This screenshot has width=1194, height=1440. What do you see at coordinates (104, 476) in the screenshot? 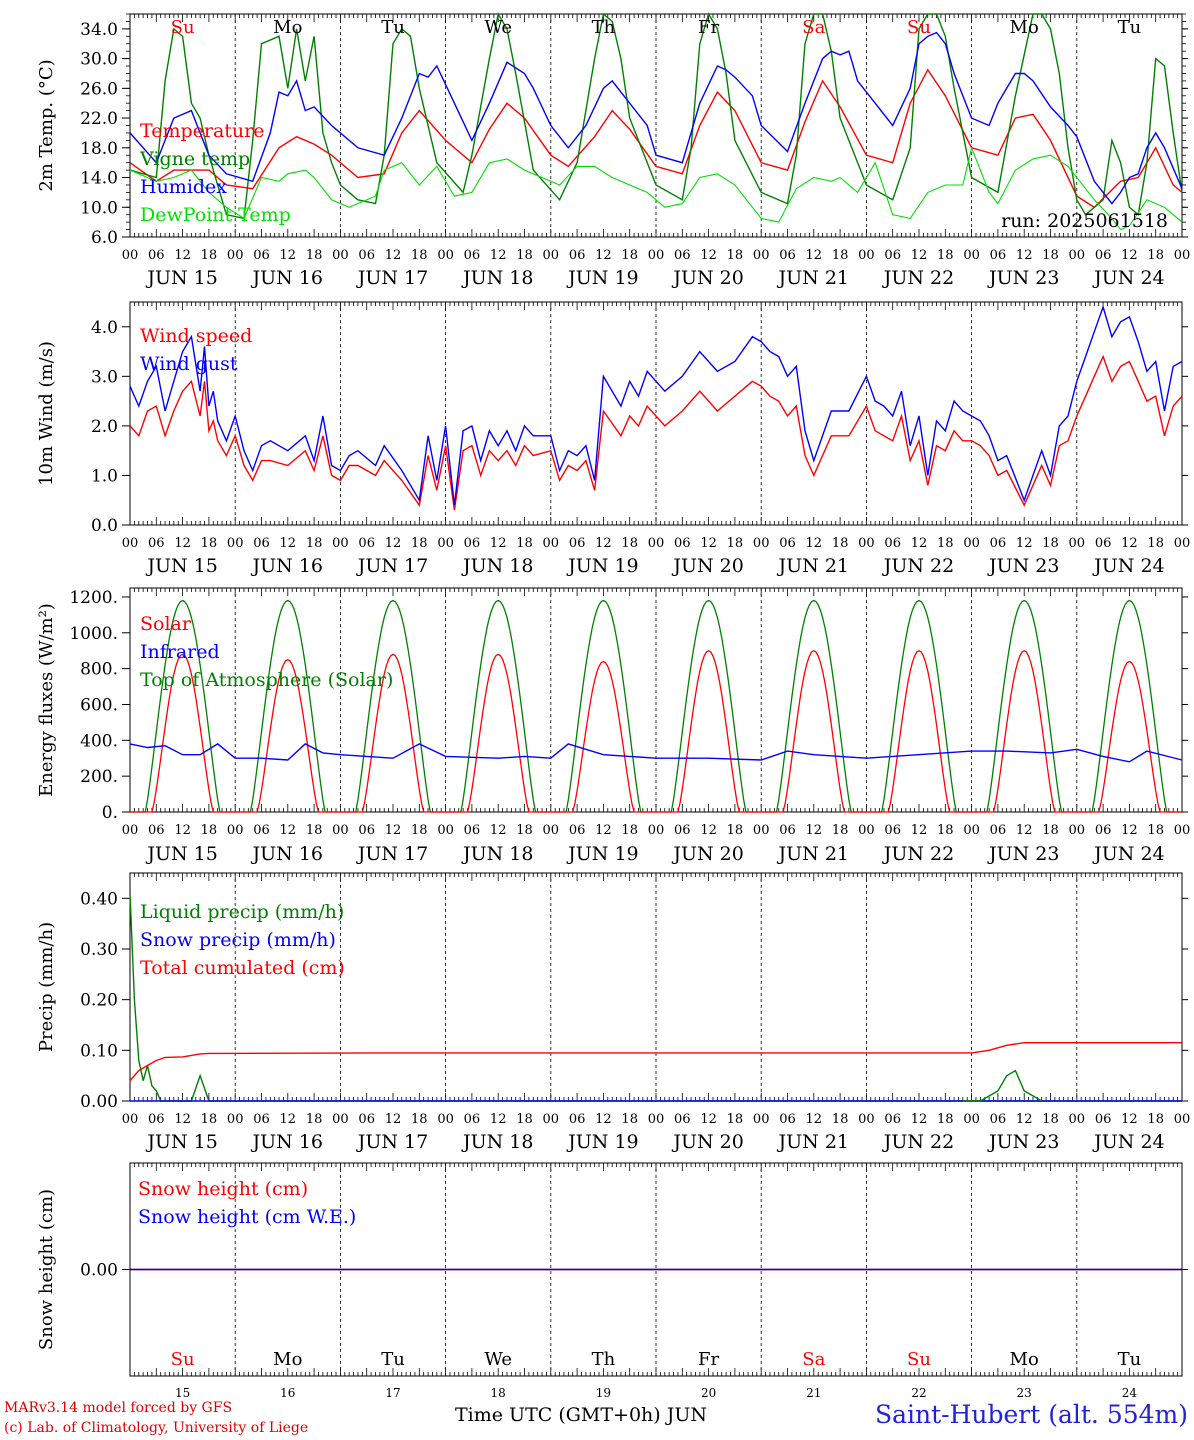
I see `y-tick-label: 1.0` at bounding box center [104, 476].